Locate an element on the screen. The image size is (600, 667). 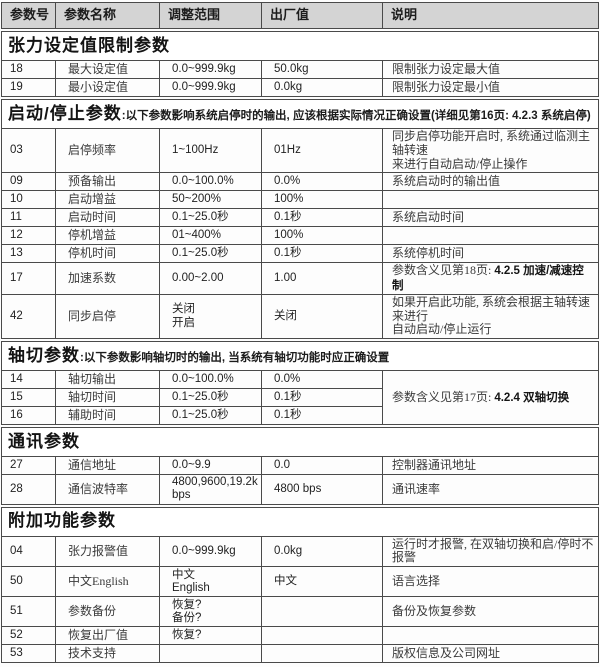
param-desc: 运行时才报警, 在双轴切换和启/停时不报警 is located at coordinates (490, 551).